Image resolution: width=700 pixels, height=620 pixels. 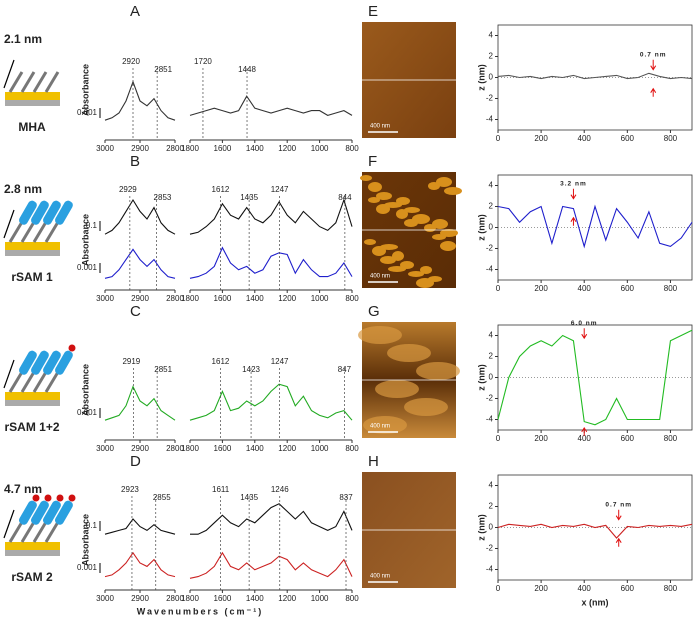 What do you see at coordinates (373, 11) in the screenshot?
I see `panel-letter: E` at bounding box center [373, 11].